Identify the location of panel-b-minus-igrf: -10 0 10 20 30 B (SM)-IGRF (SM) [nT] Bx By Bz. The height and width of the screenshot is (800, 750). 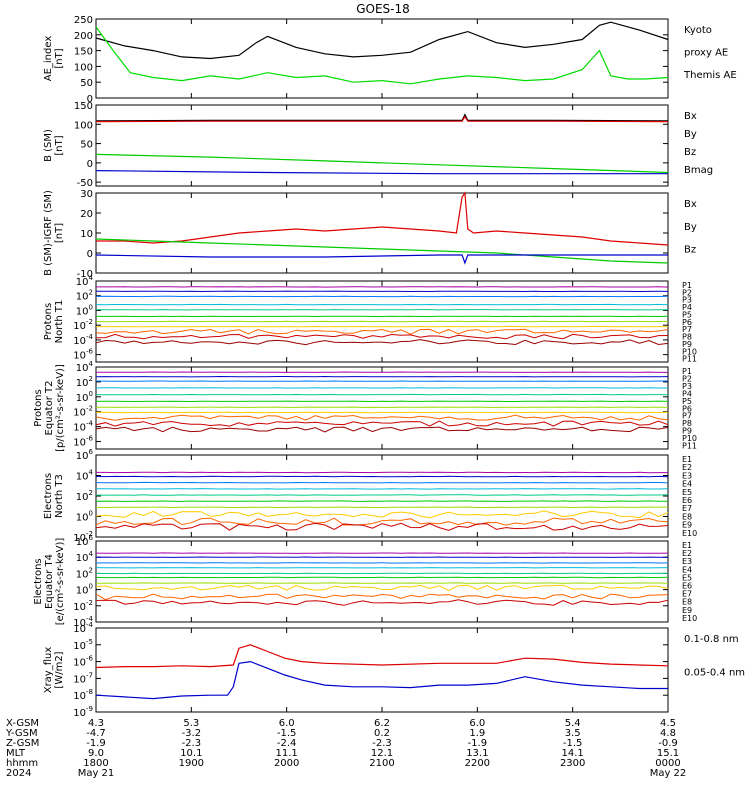
(370, 234).